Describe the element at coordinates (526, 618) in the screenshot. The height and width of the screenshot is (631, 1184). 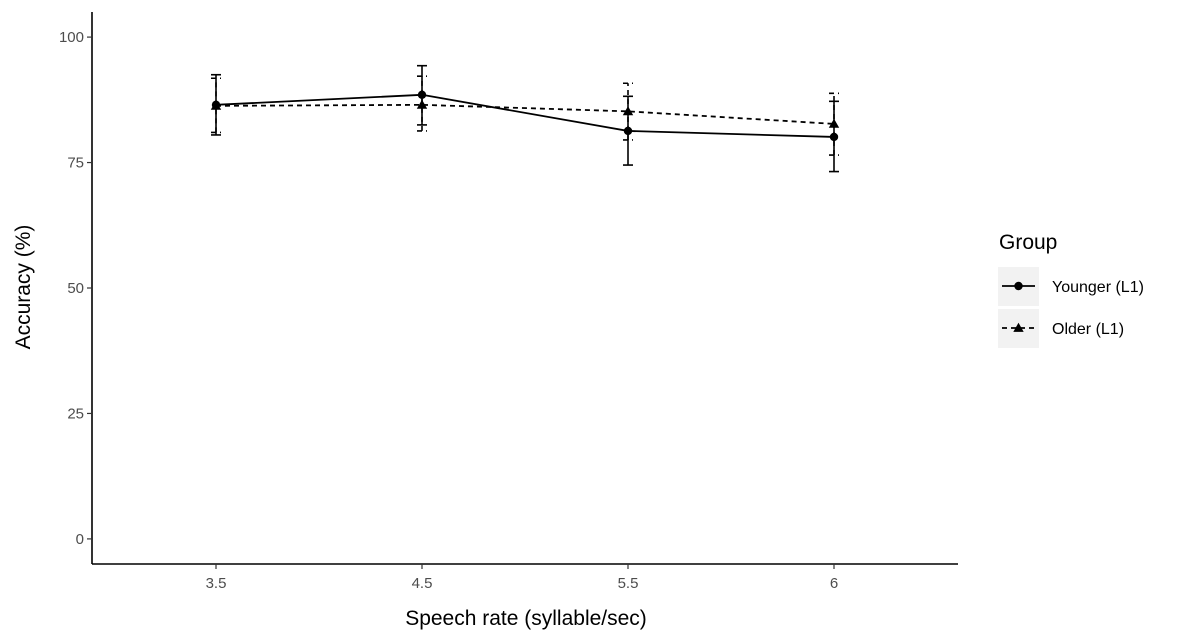
I see `x-axis-title: Speech rate (syllable/sec)` at that location.